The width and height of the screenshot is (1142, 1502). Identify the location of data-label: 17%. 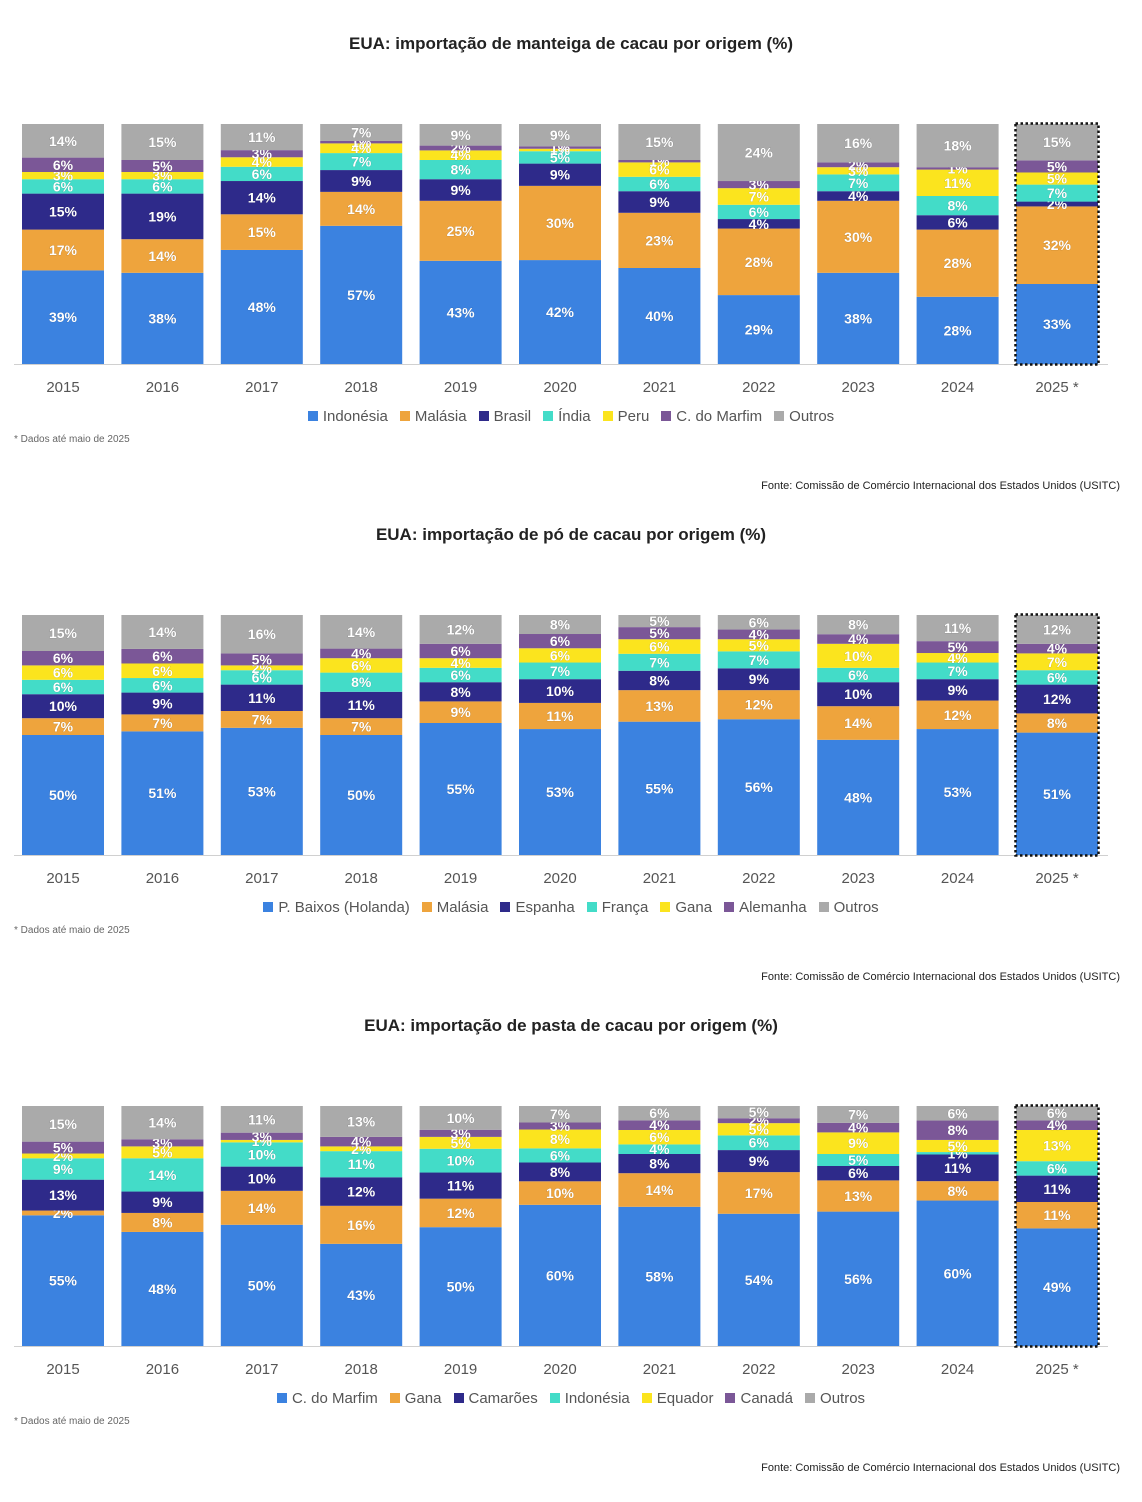
(759, 1193).